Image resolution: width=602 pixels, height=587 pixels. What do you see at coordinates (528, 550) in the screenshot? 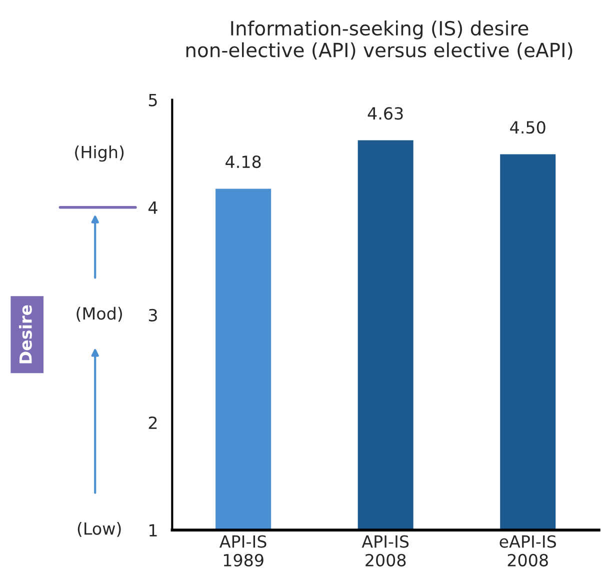
I see `x-tick-label: eAPI-IS 2008` at bounding box center [528, 550].